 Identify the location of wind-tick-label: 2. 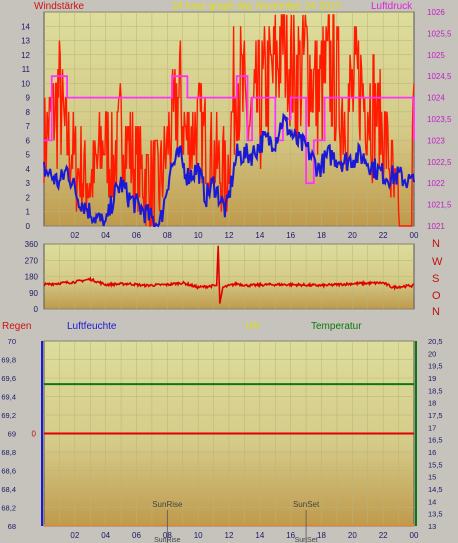
(28, 197).